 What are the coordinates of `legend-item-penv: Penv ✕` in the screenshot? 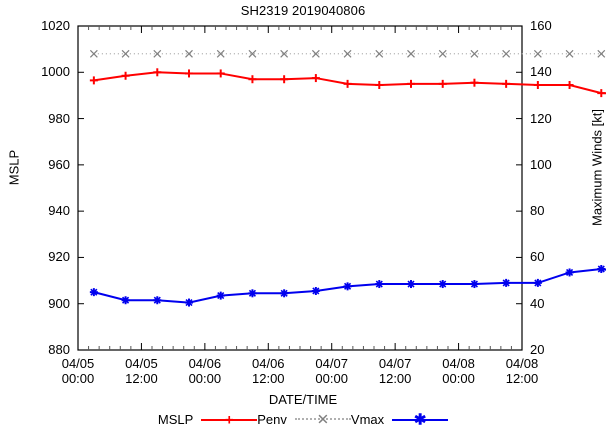 It's located at (304, 419).